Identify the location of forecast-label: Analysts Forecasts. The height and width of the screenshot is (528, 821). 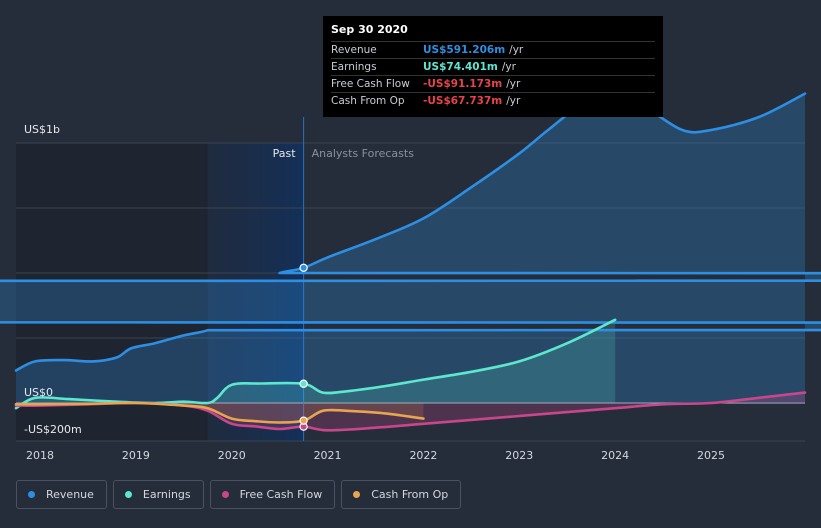
(363, 153).